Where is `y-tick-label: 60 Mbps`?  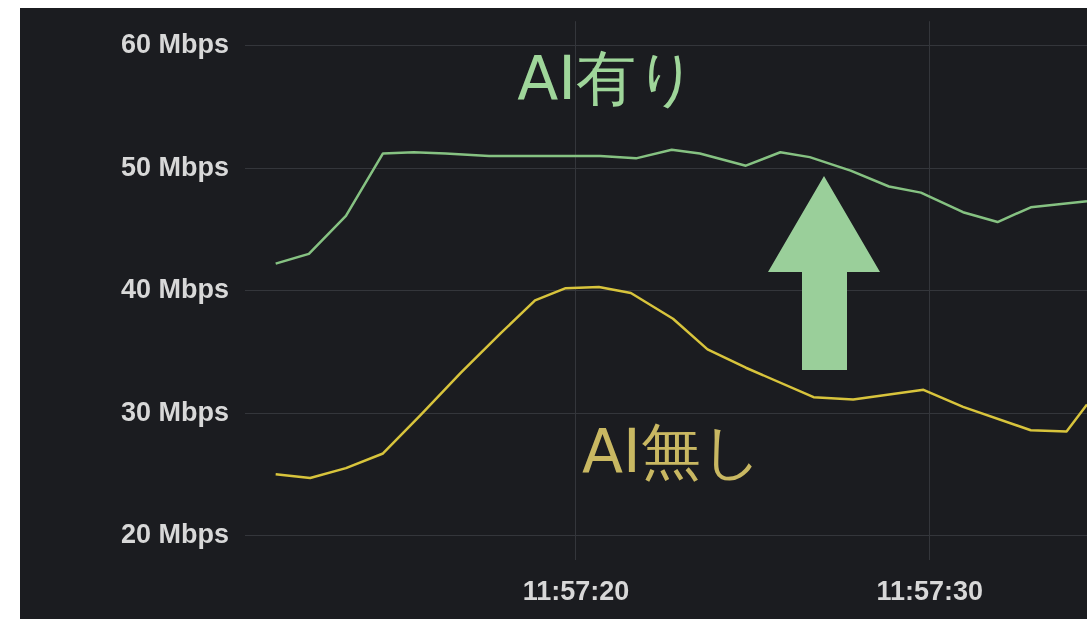 y-tick-label: 60 Mbps is located at coordinates (174, 44).